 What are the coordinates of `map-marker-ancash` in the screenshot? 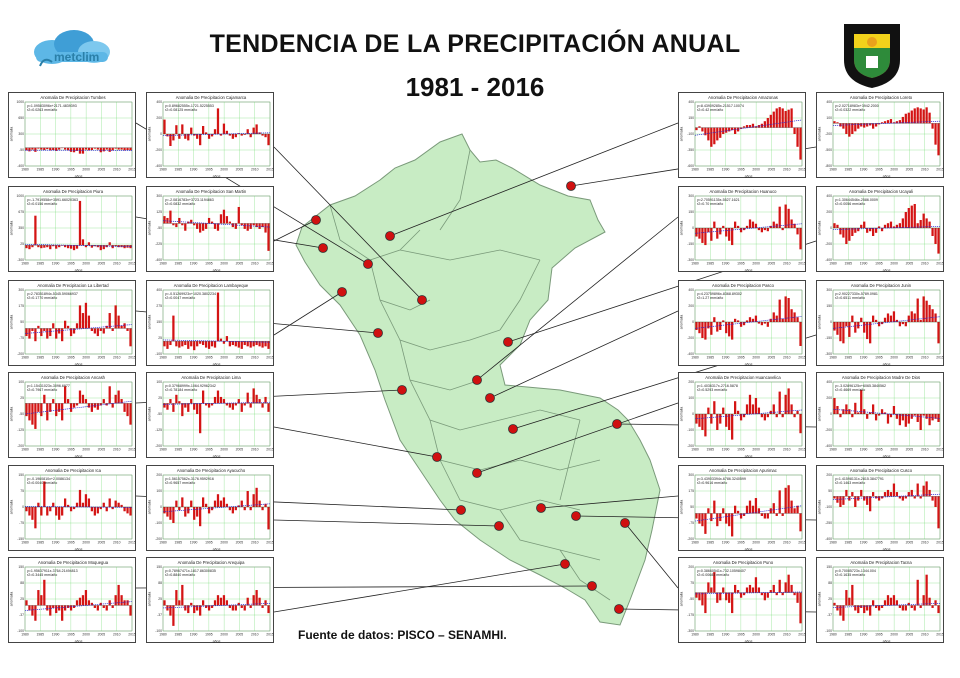 It's located at (402, 390).